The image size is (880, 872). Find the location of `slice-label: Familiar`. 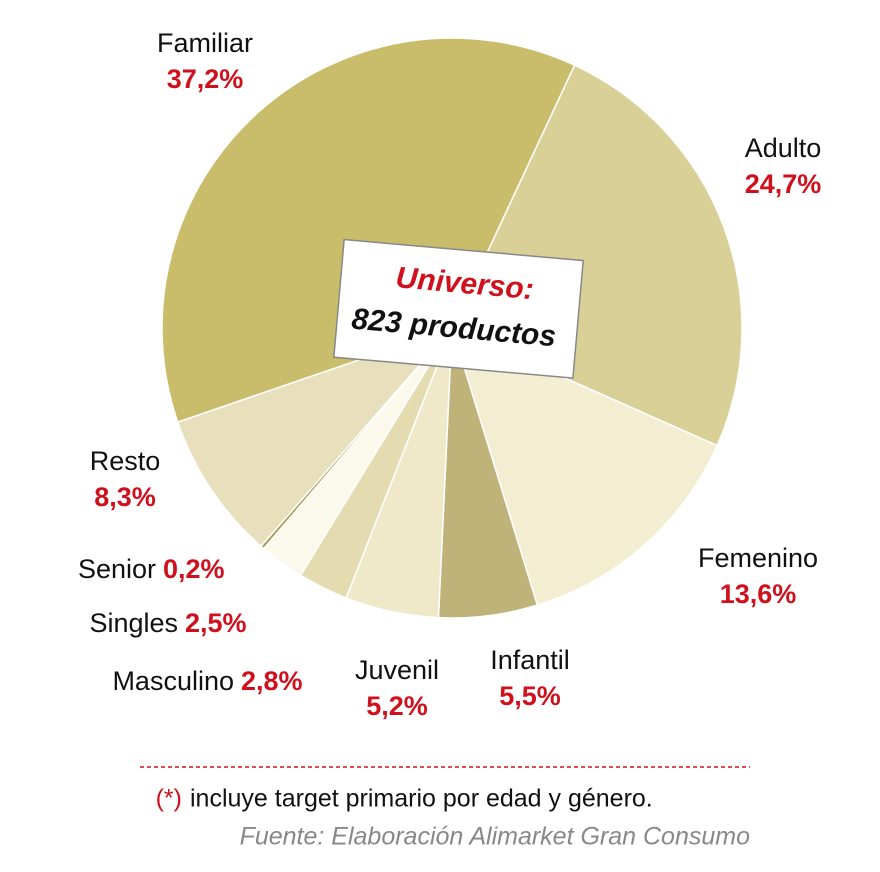

slice-label: Familiar is located at coordinates (205, 43).